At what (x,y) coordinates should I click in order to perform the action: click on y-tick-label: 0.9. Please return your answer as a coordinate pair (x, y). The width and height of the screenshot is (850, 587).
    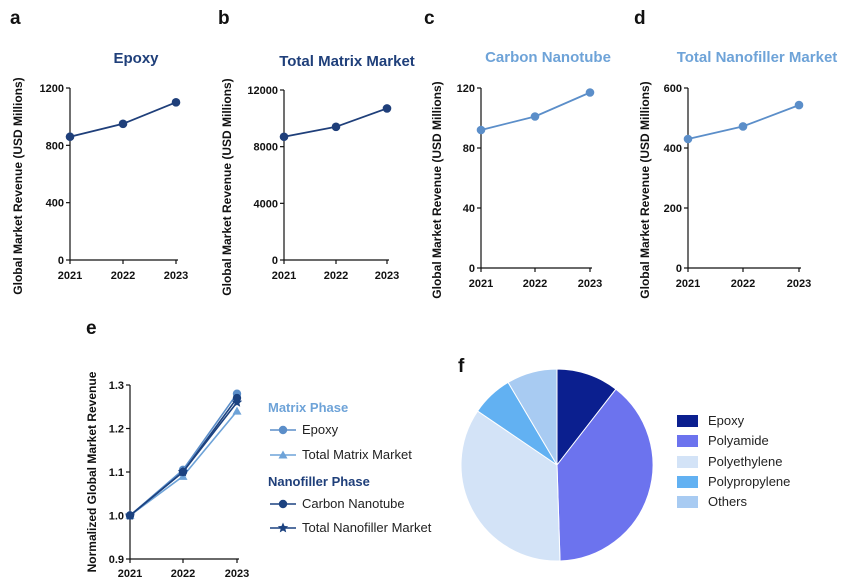
    Looking at the image, I should click on (116, 560).